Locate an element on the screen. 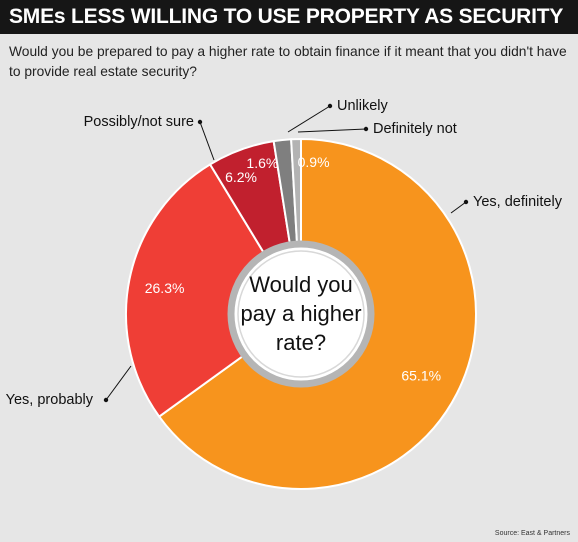  value-label: 65.1% is located at coordinates (421, 375).